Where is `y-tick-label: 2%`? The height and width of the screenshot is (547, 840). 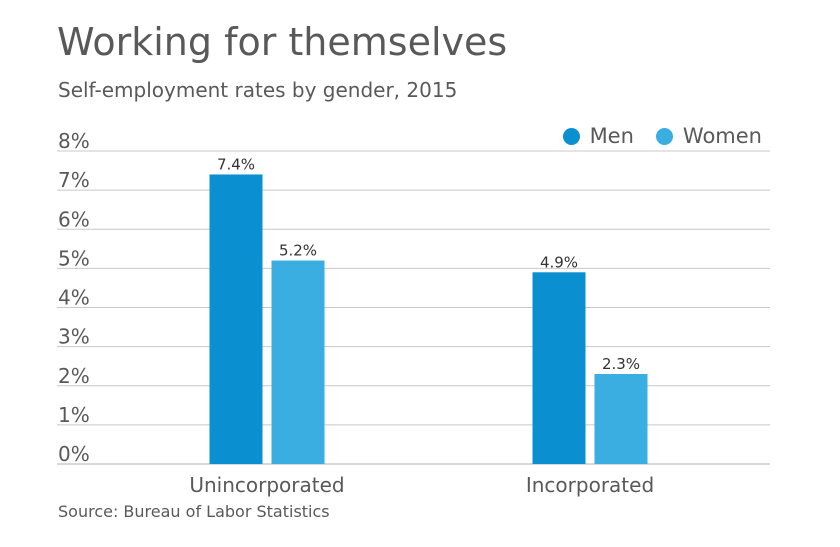
y-tick-label: 2% is located at coordinates (74, 376).